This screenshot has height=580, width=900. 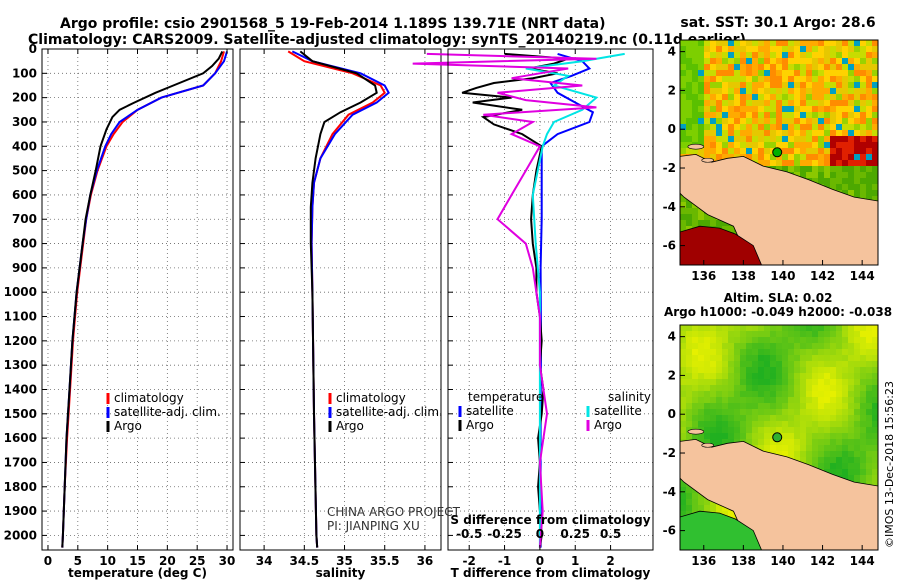 What do you see at coordinates (33, 49) in the screenshot?
I see `y-tick-label: 0` at bounding box center [33, 49].